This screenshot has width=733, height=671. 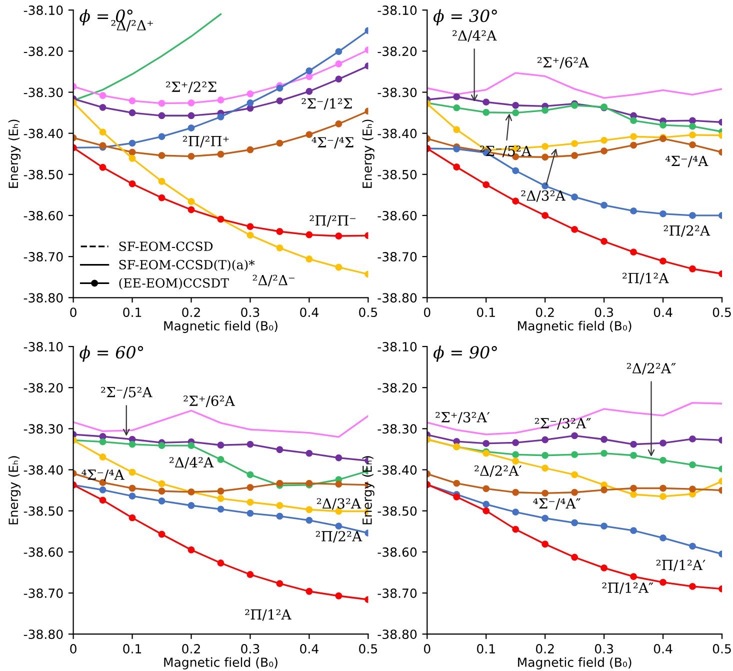 What do you see at coordinates (333, 221) in the screenshot?
I see `annotation: ²Π/²Π⁻` at bounding box center [333, 221].